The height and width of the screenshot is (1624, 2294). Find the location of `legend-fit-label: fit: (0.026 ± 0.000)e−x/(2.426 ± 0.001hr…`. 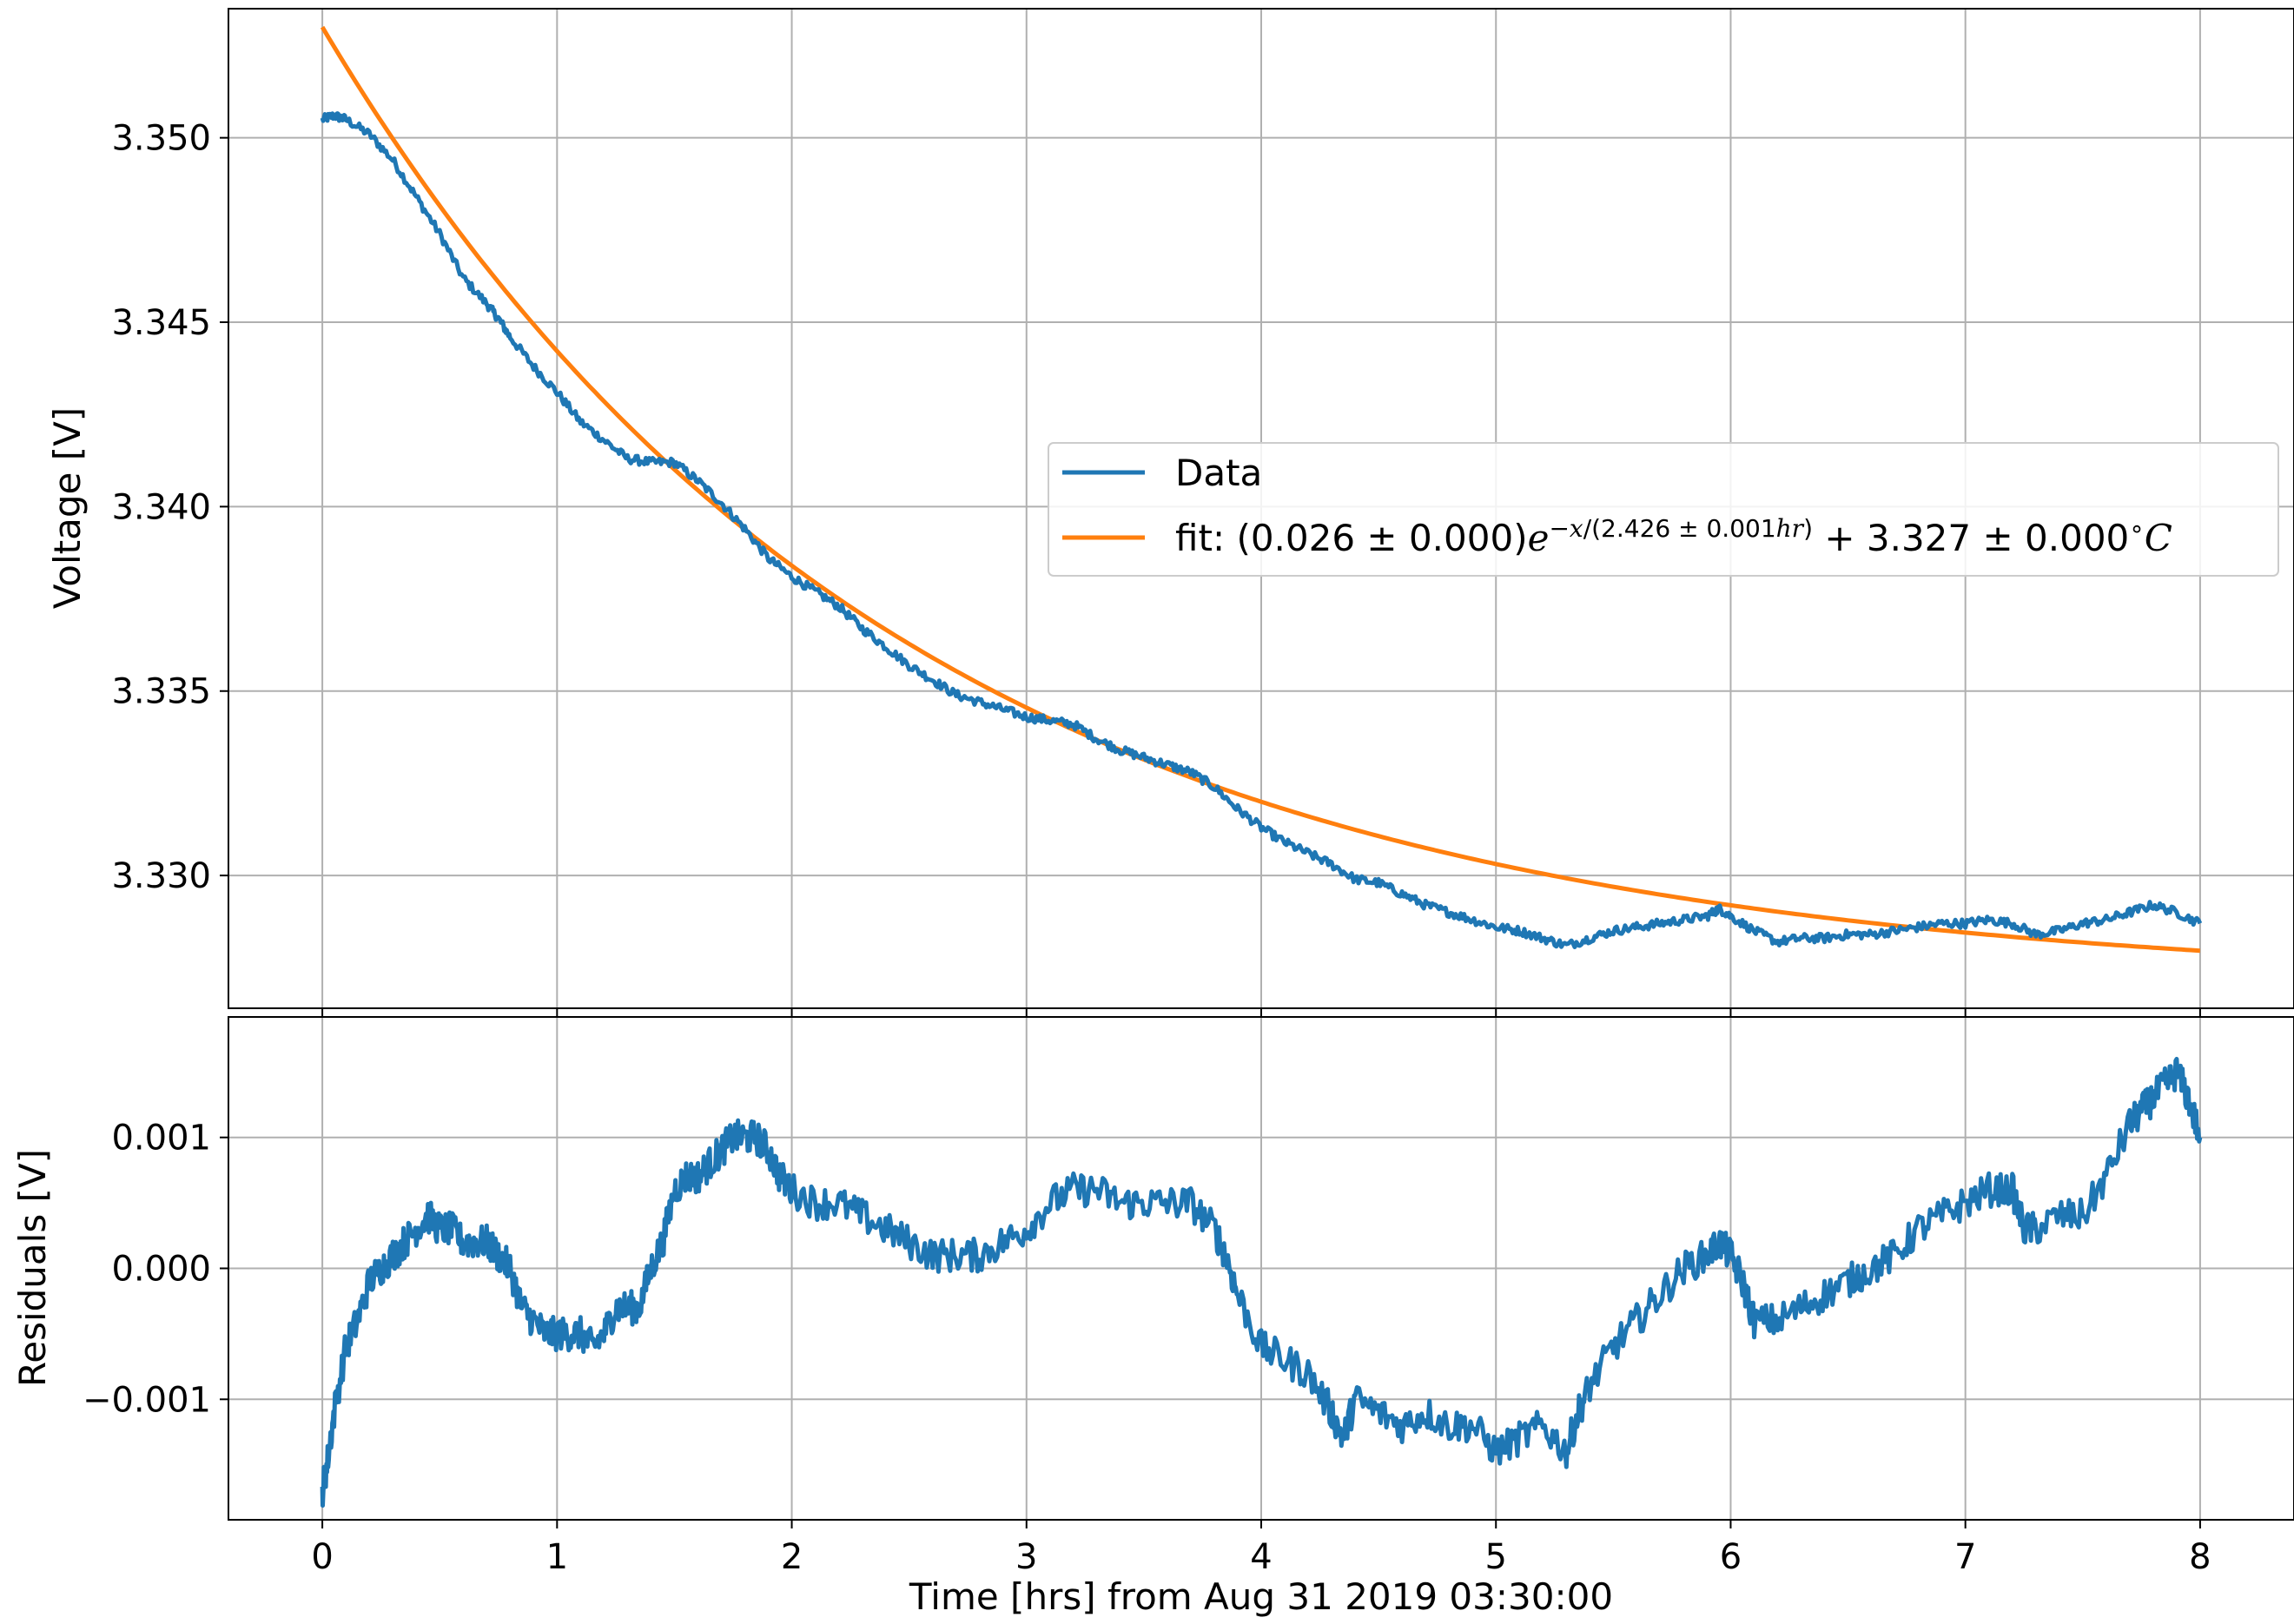

legend-fit-label: fit: (0.026 ± 0.000)e−x/(2.426 ± 0.001hr… is located at coordinates (1673, 537).